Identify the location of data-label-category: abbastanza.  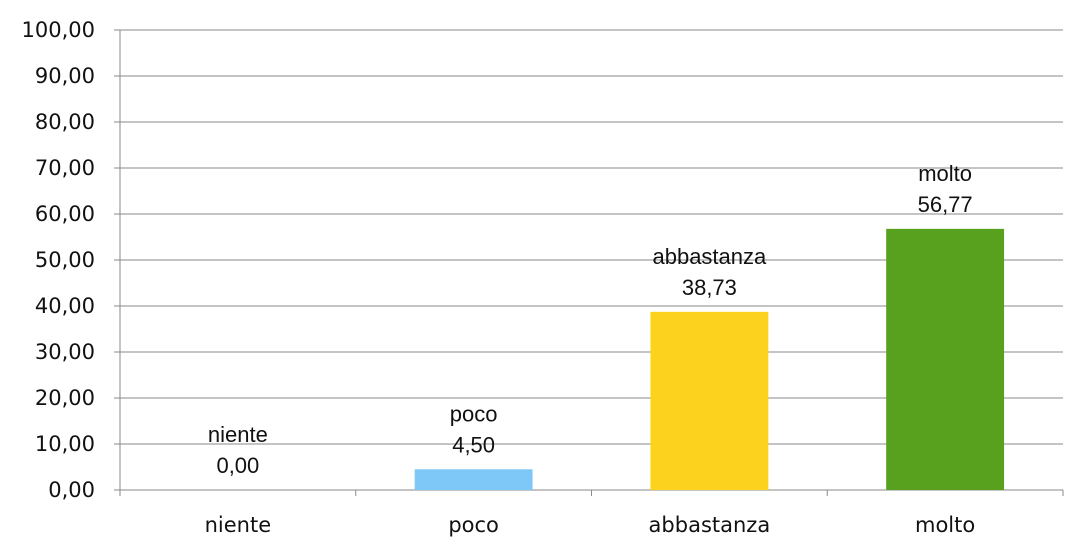
(709, 256).